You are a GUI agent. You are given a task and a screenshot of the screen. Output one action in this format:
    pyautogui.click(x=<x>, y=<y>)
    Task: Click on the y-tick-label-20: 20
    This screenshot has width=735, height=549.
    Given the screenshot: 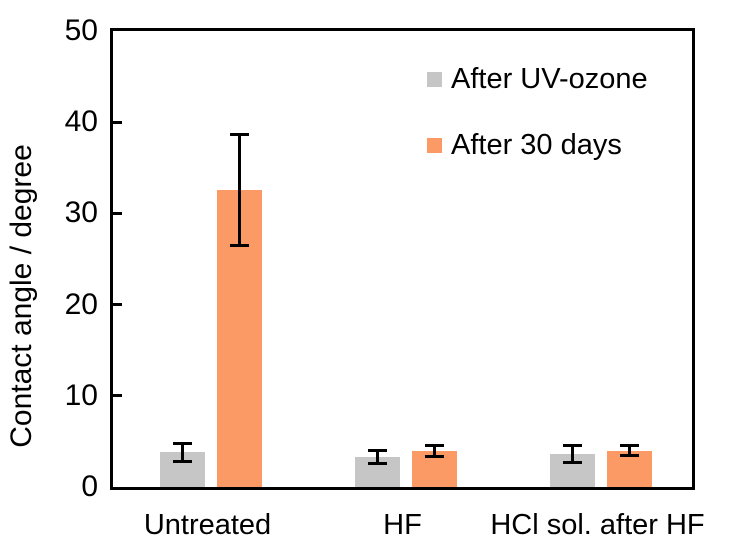 What is the action you would take?
    pyautogui.click(x=81, y=304)
    